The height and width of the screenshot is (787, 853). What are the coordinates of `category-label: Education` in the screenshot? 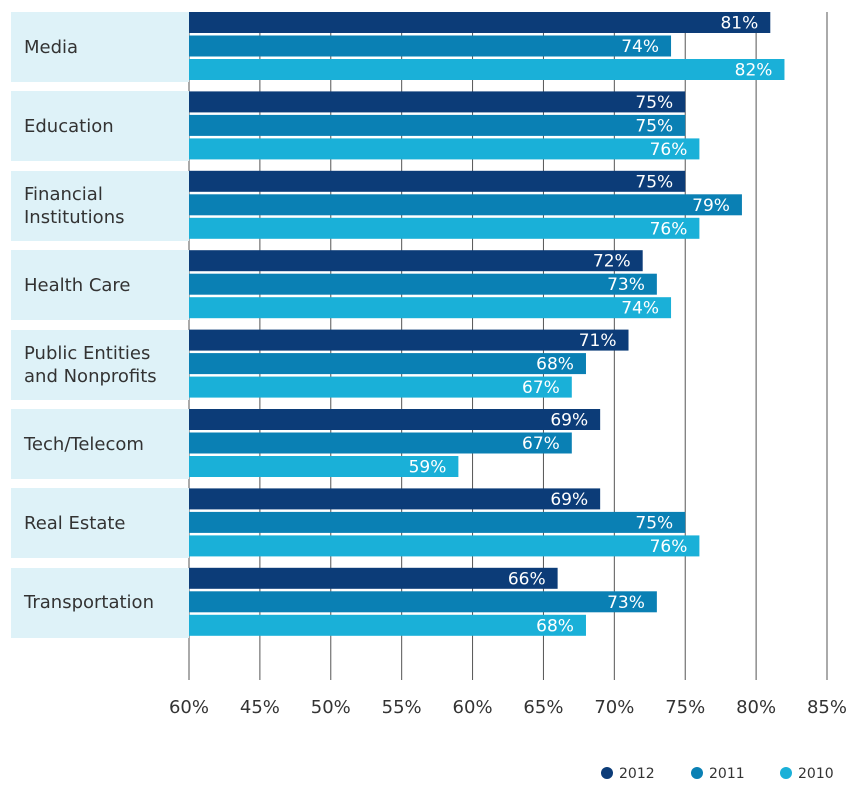 It's located at (100, 126).